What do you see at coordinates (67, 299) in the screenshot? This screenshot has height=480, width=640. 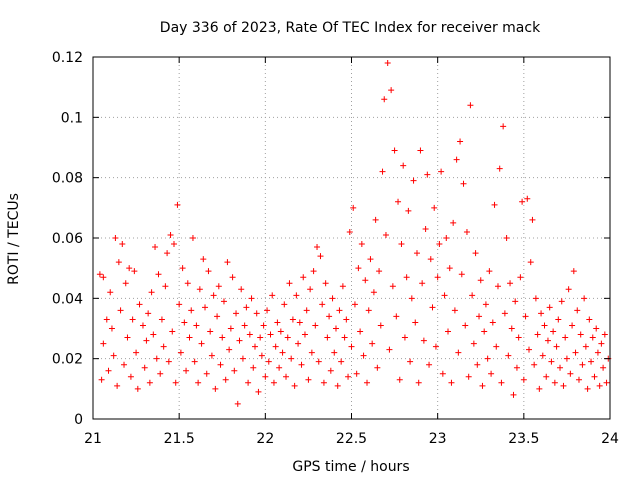 I see `y-tick-label: 0.04` at bounding box center [67, 299].